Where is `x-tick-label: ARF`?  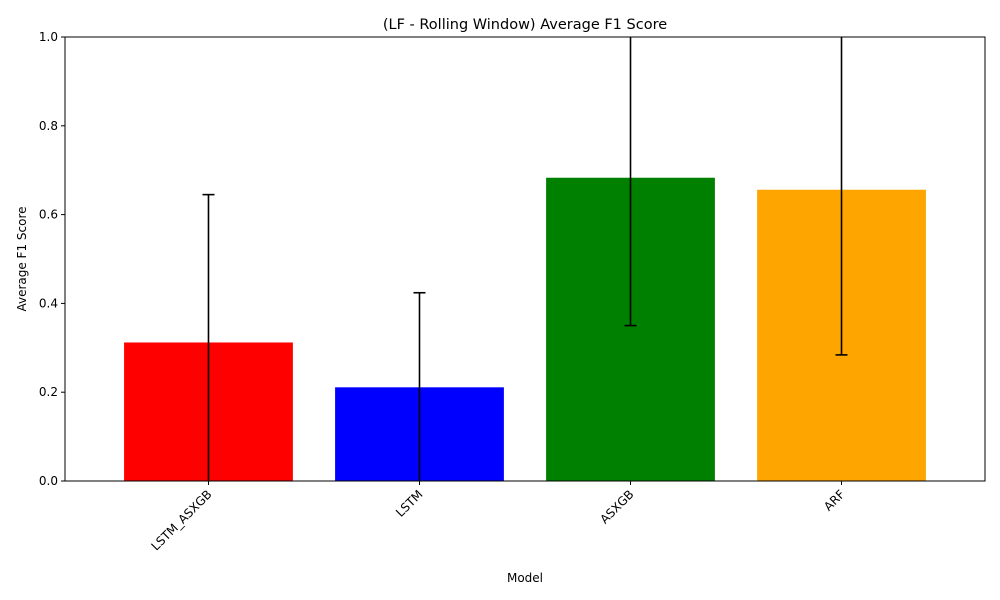 x-tick-label: ARF is located at coordinates (834, 500).